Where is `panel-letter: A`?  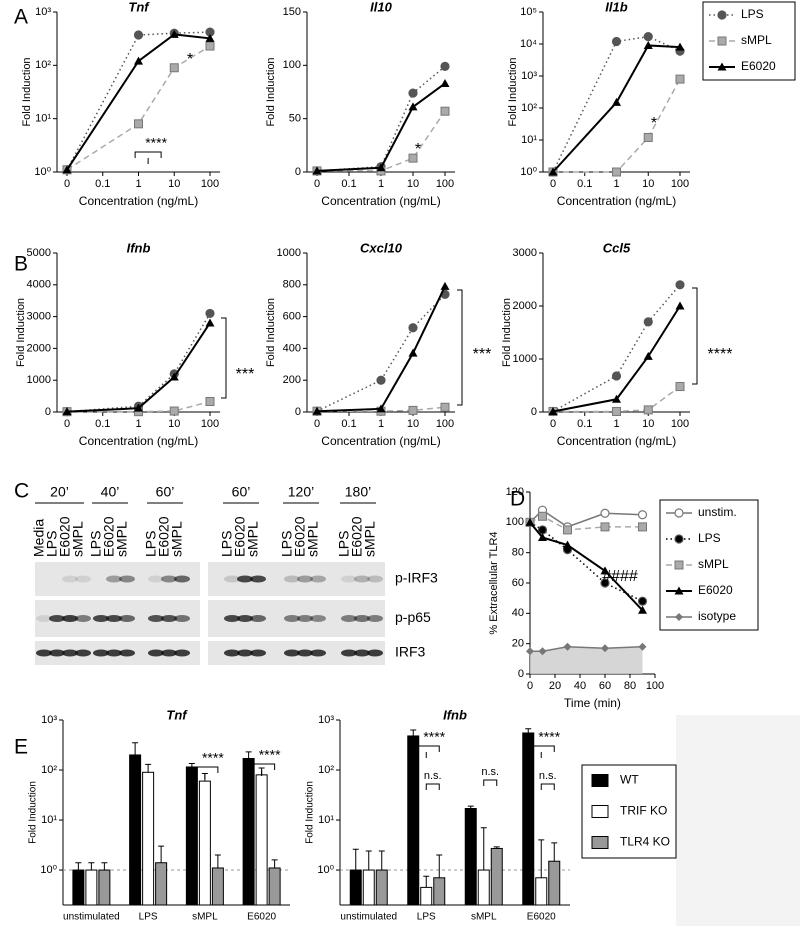 panel-letter: A is located at coordinates (21, 17).